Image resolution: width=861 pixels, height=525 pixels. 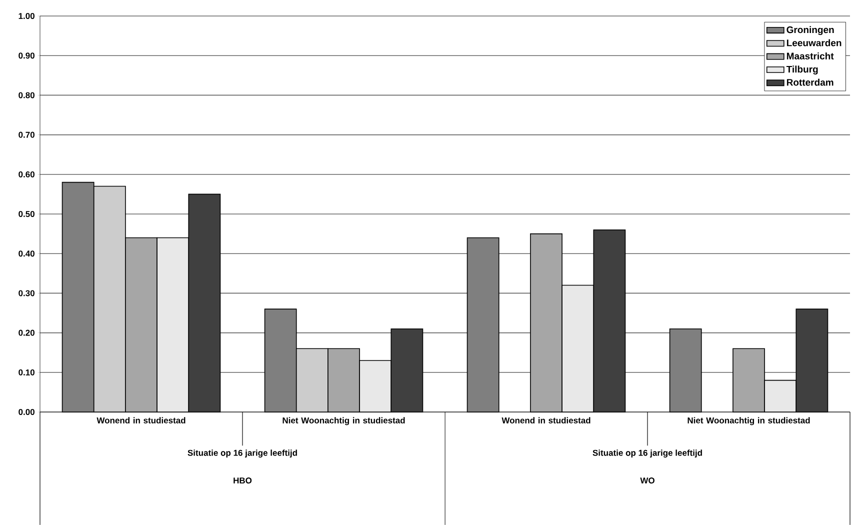 I want to click on text: WO, so click(x=647, y=481).